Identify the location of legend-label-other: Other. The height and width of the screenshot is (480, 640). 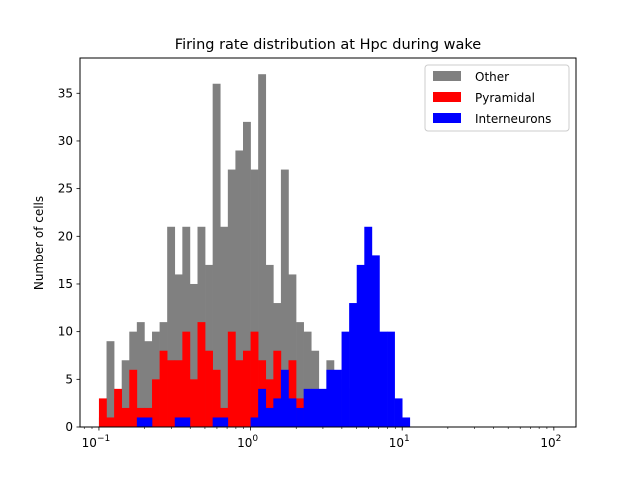
(492, 77).